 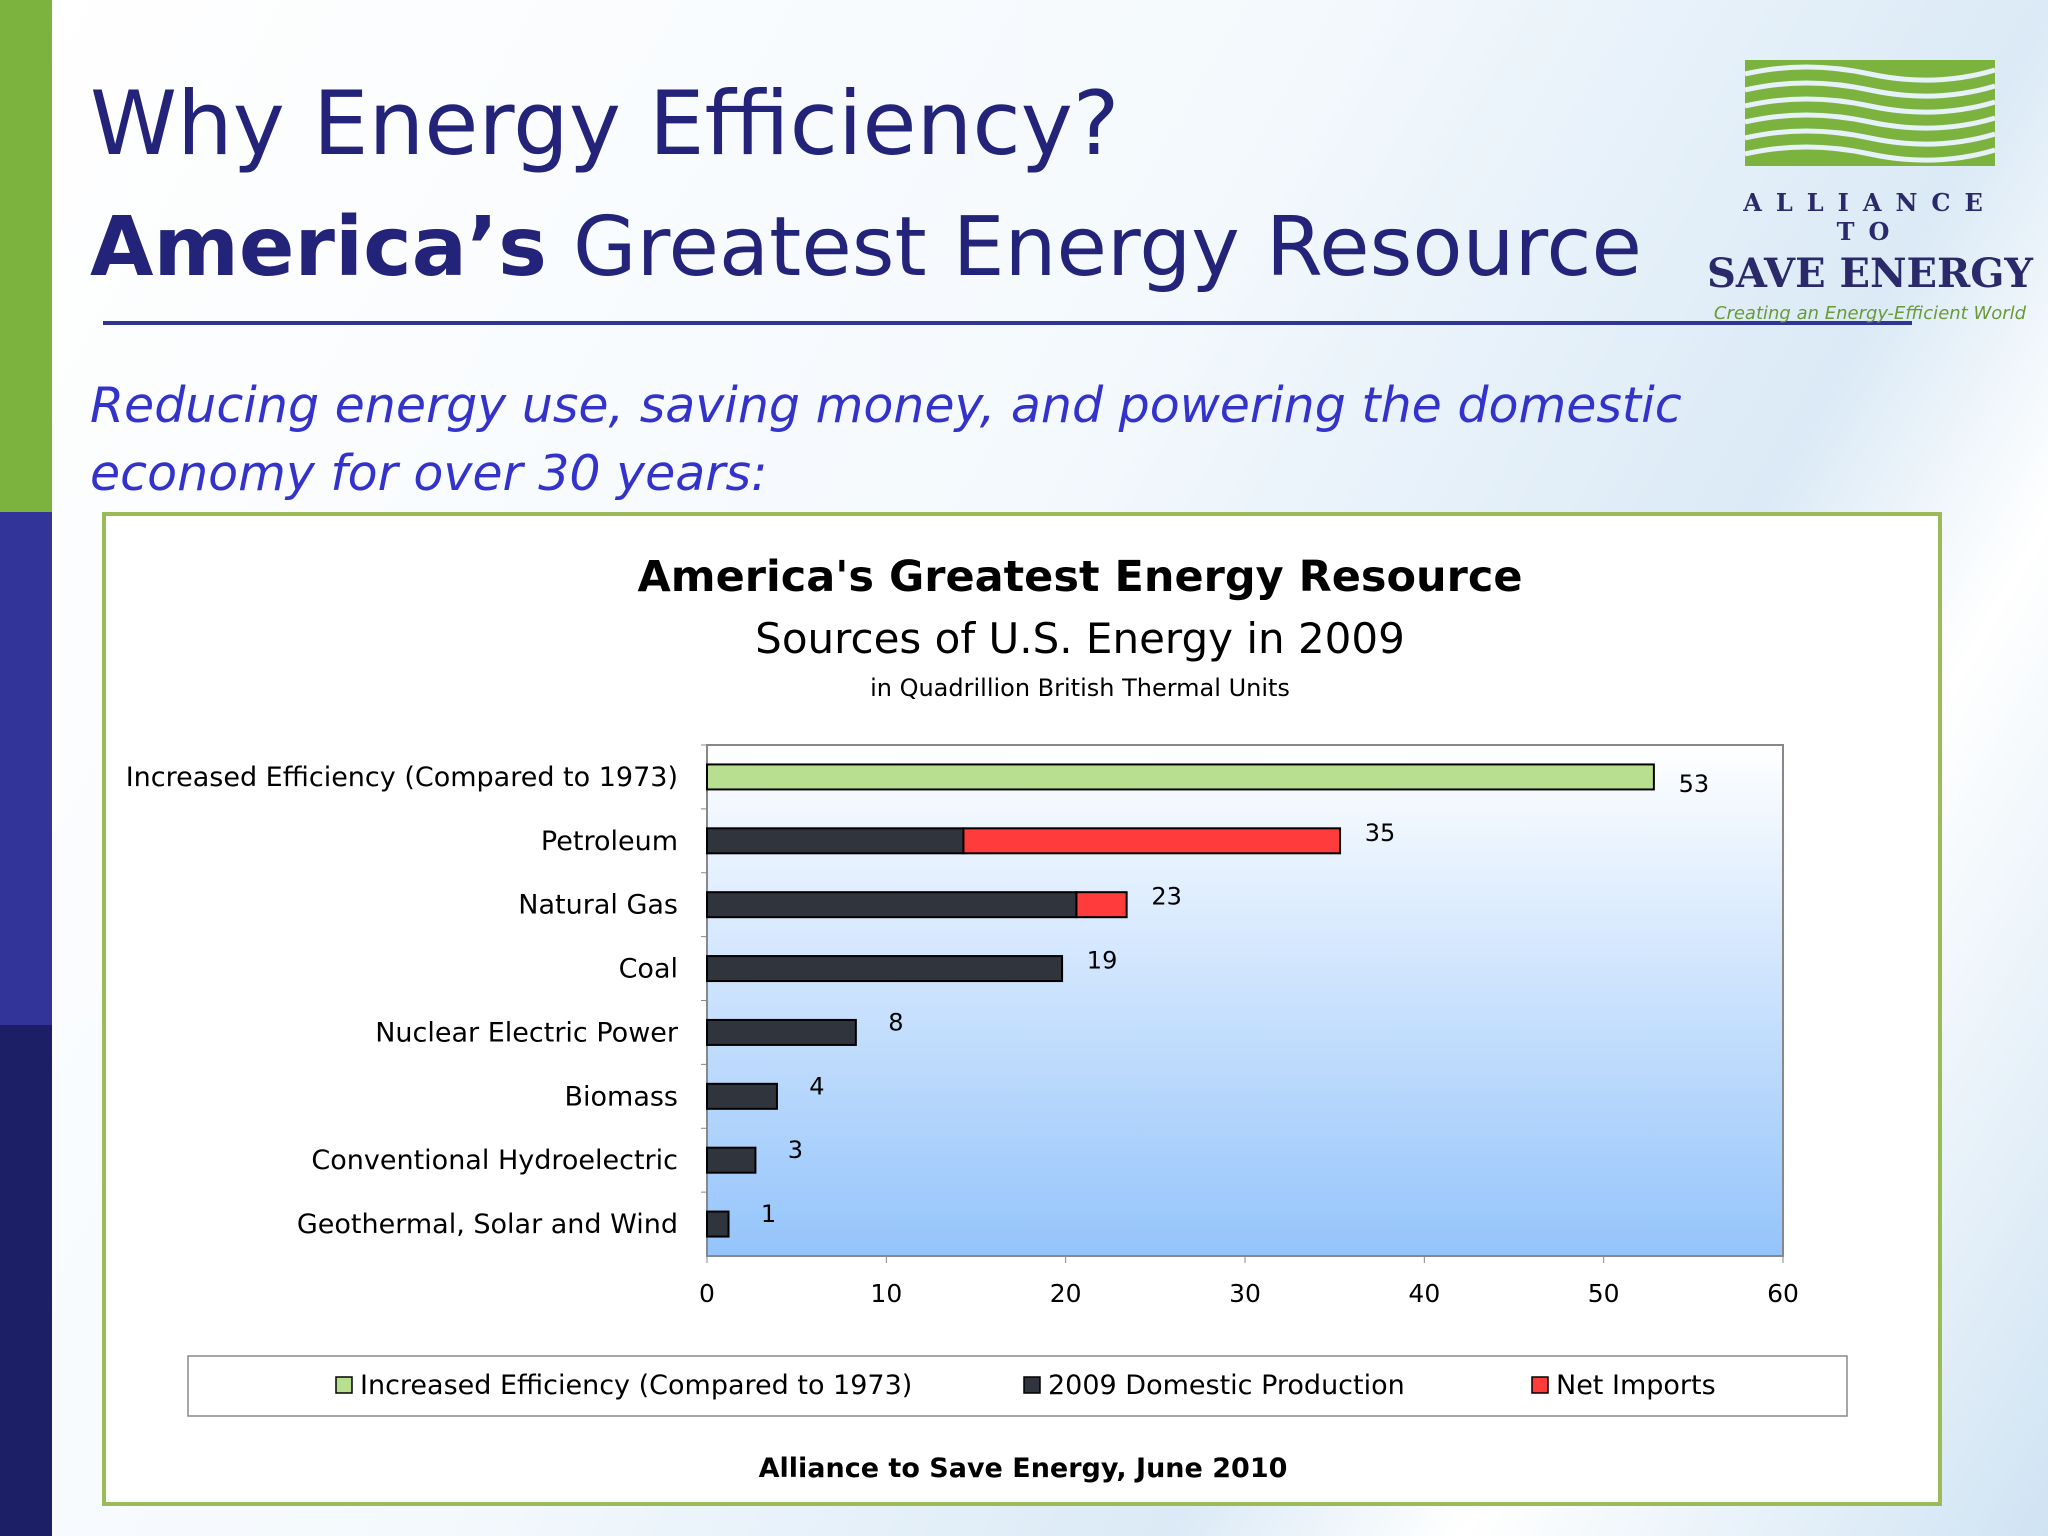 What do you see at coordinates (1080, 688) in the screenshot?
I see `chart-units: in Quadrillion British Thermal Units` at bounding box center [1080, 688].